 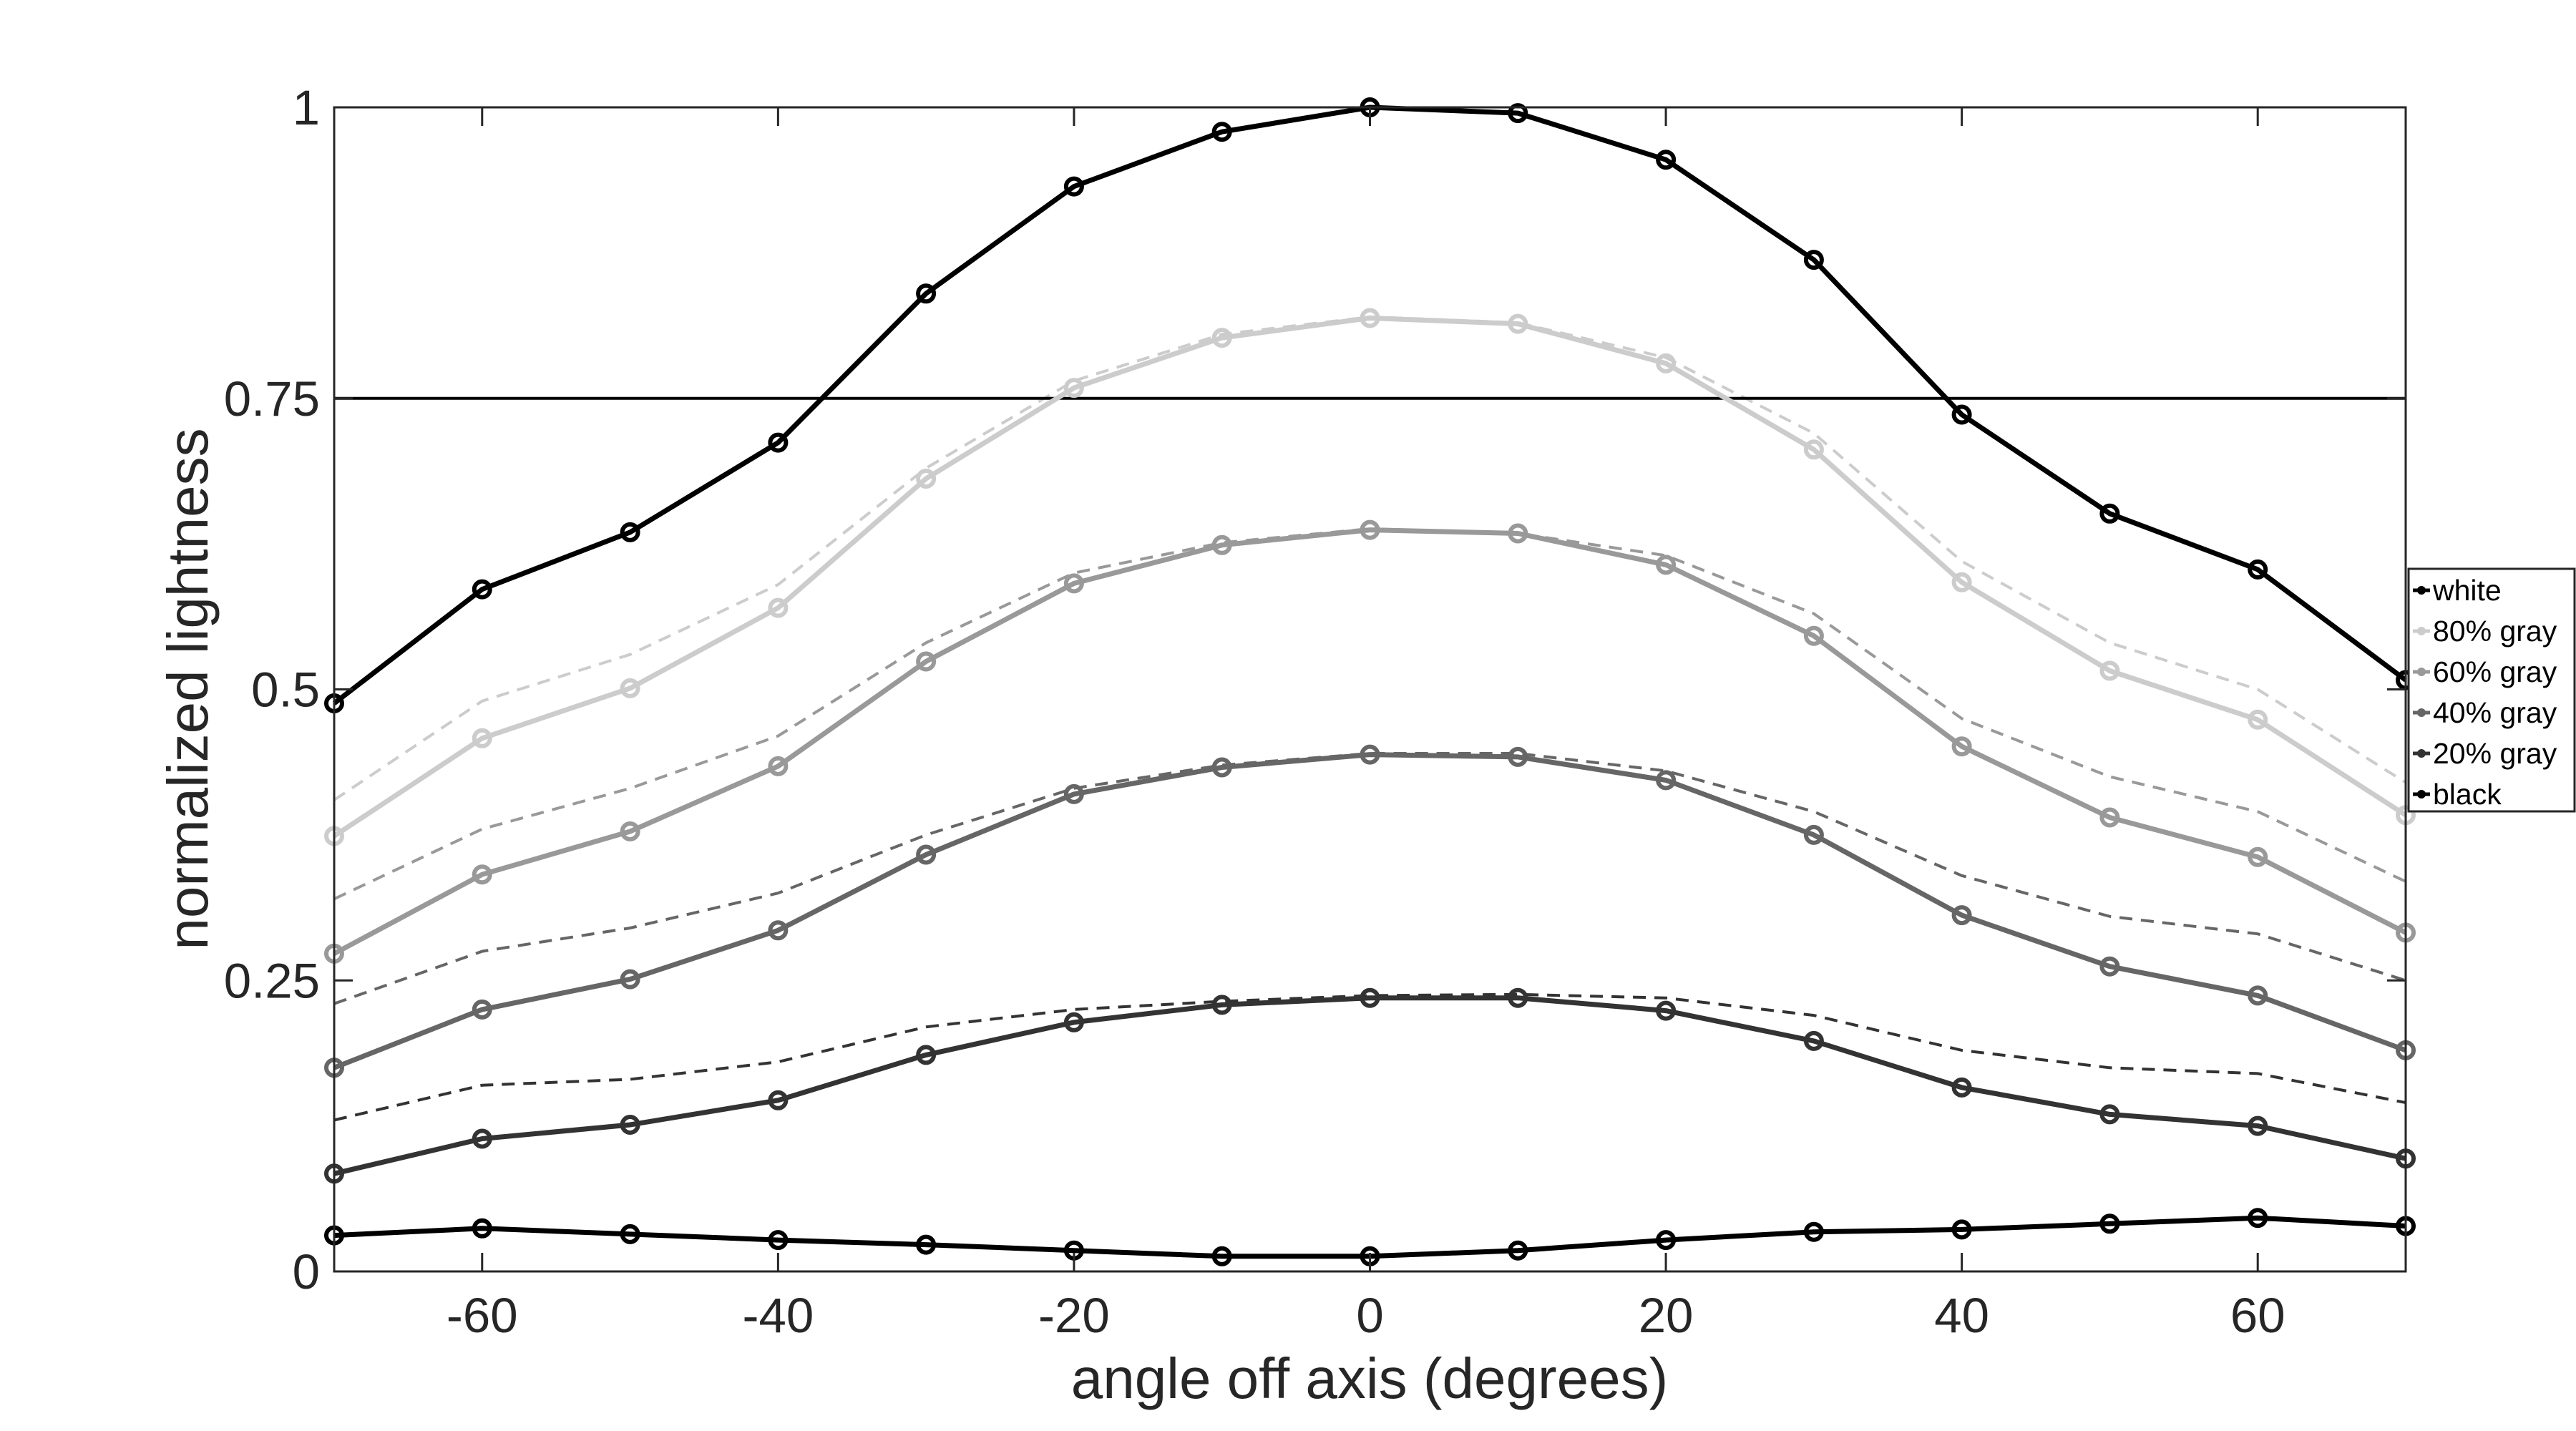 What do you see at coordinates (272, 398) in the screenshot?
I see `y-tick-label: 0.75` at bounding box center [272, 398].